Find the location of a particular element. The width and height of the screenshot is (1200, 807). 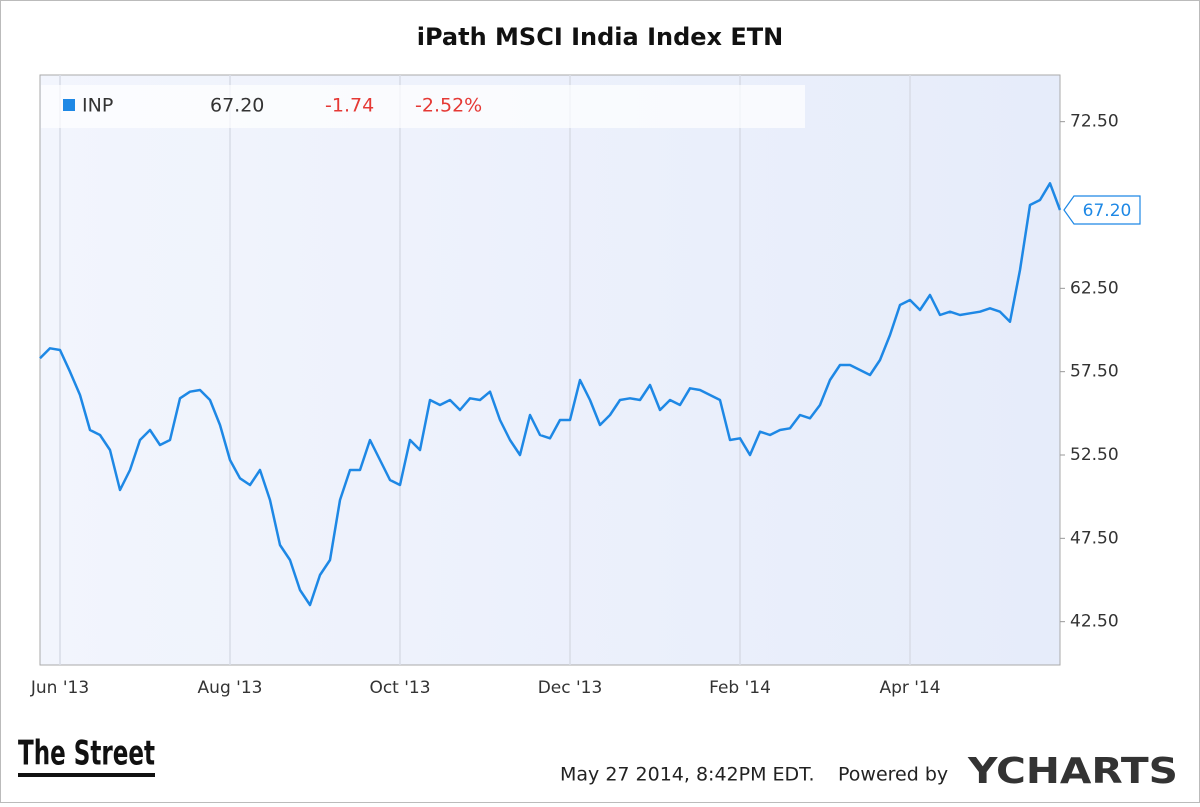

x-tick-label: Dec '13 is located at coordinates (570, 688).